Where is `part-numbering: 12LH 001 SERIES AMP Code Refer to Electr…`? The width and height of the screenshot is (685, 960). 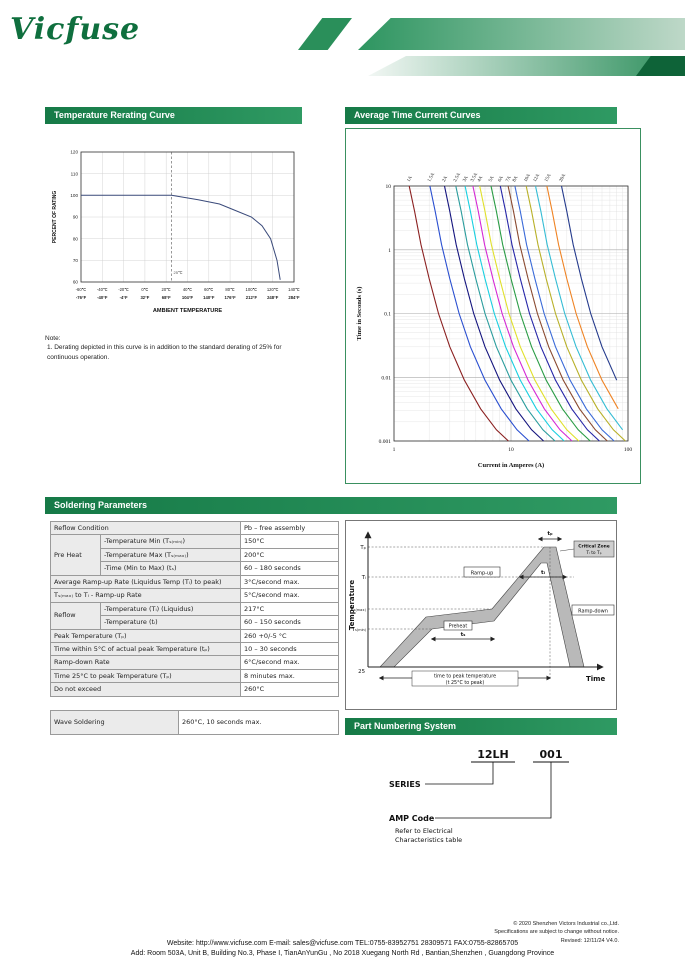 part-numbering: 12LH 001 SERIES AMP Code Refer to Electr… is located at coordinates (481, 805).